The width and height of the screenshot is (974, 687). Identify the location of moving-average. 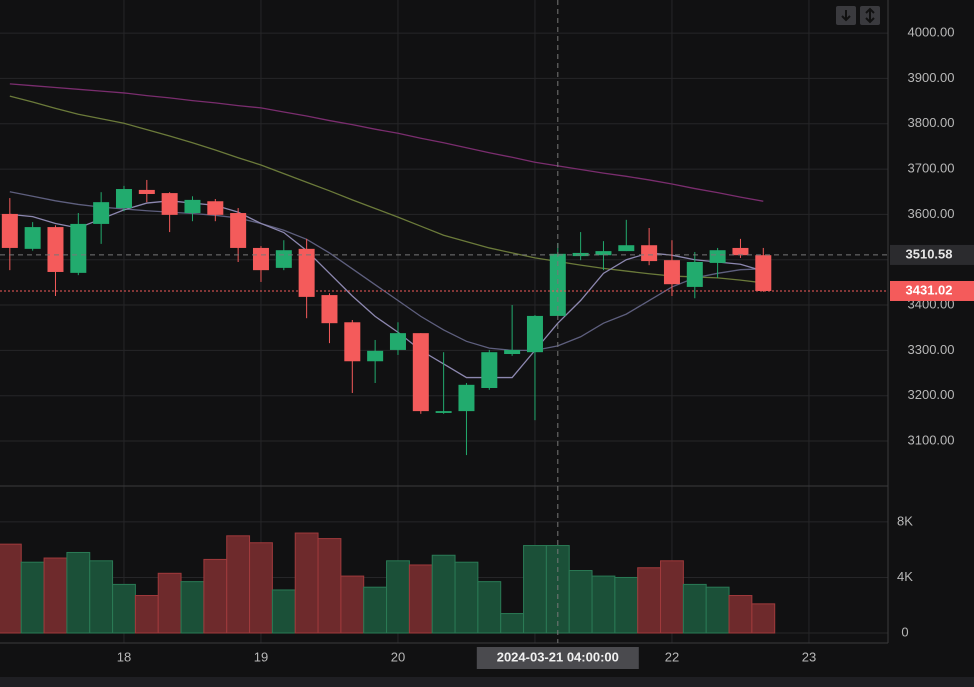
(386, 142).